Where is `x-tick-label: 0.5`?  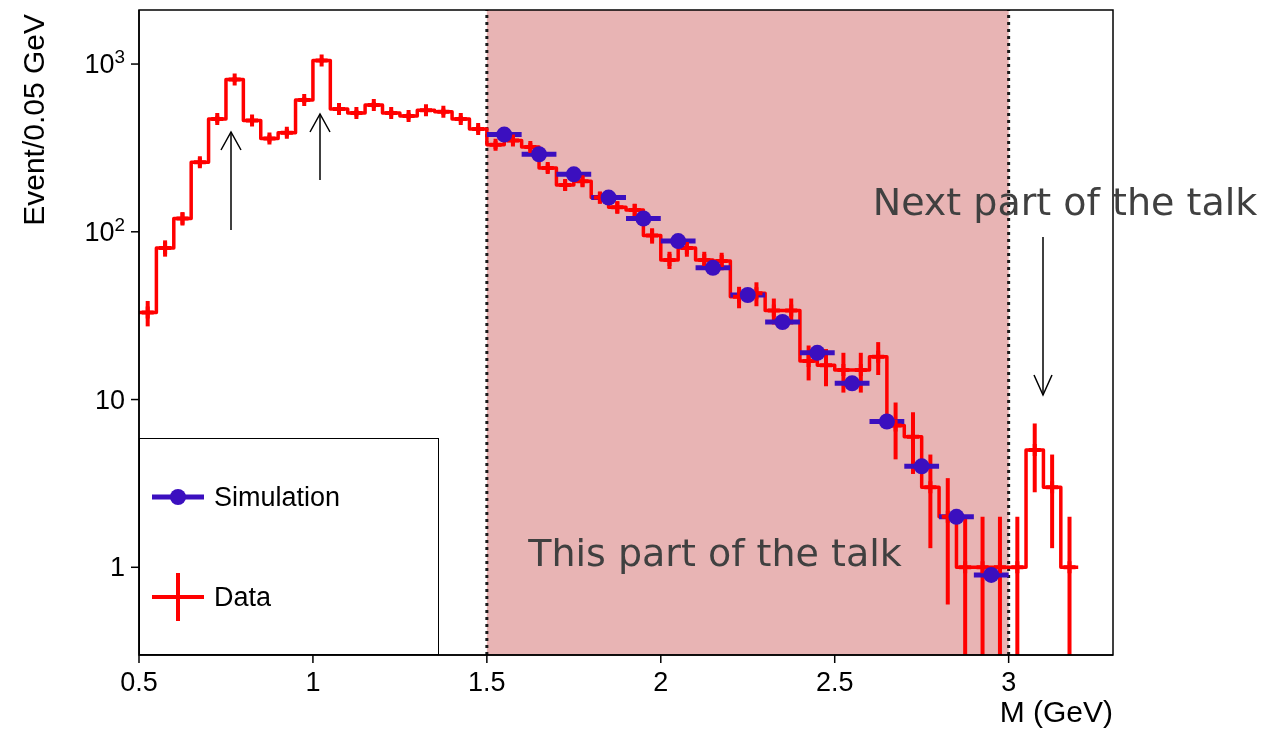 x-tick-label: 0.5 is located at coordinates (139, 682).